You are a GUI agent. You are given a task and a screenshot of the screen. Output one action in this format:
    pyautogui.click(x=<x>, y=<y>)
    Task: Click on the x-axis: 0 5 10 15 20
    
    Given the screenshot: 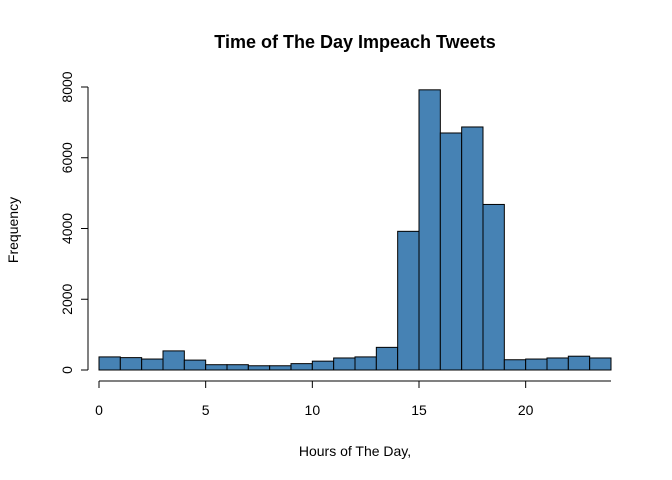 What is the action you would take?
    pyautogui.click(x=353, y=399)
    